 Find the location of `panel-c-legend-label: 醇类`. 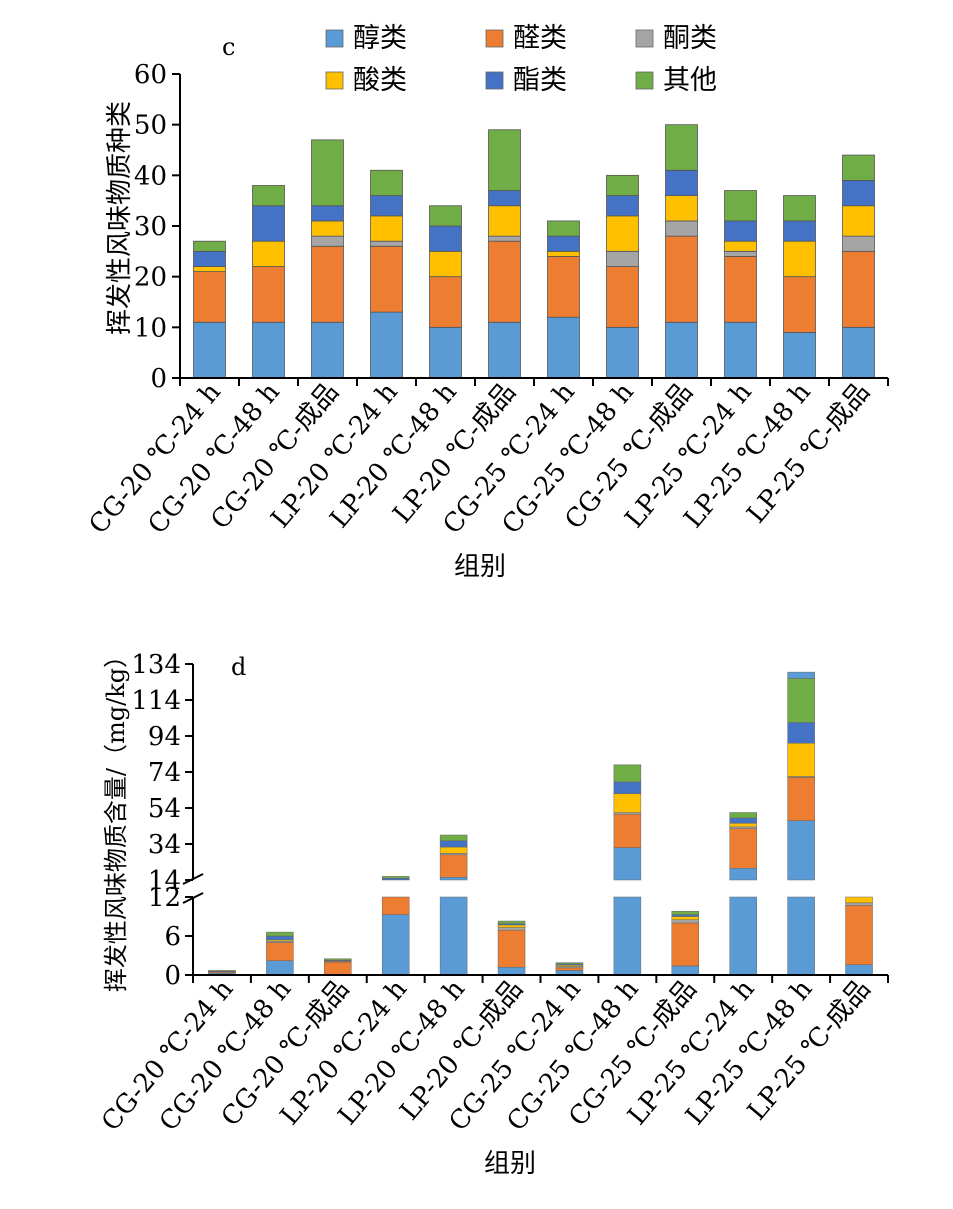

panel-c-legend-label: 醇类 is located at coordinates (380, 38).